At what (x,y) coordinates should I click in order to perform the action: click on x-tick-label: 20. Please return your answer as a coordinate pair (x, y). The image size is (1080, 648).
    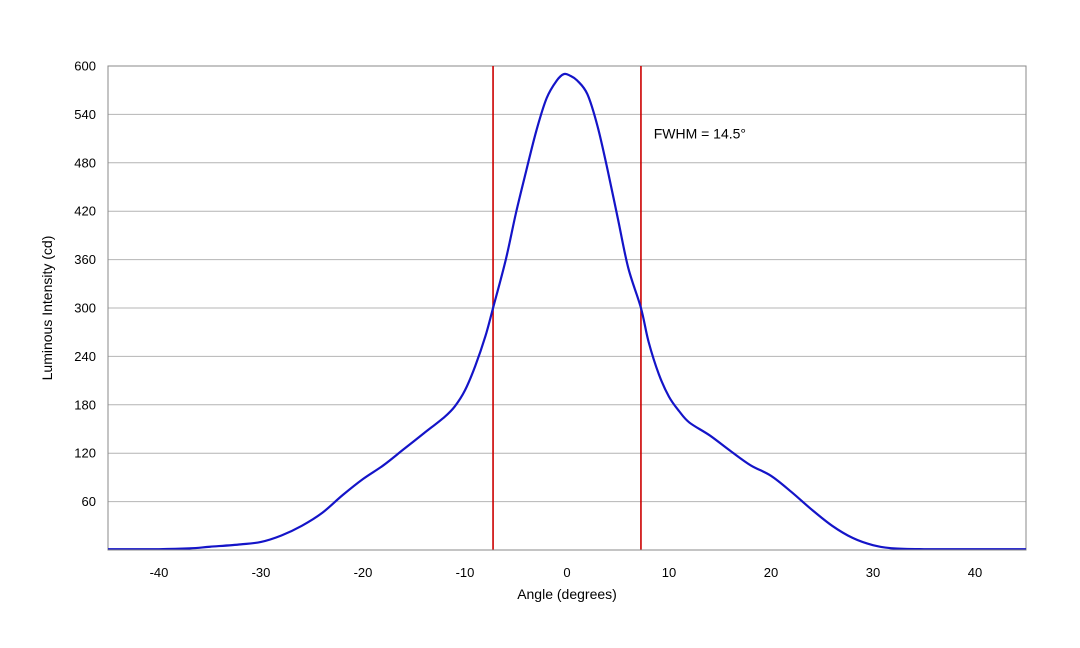
    Looking at the image, I should click on (771, 572).